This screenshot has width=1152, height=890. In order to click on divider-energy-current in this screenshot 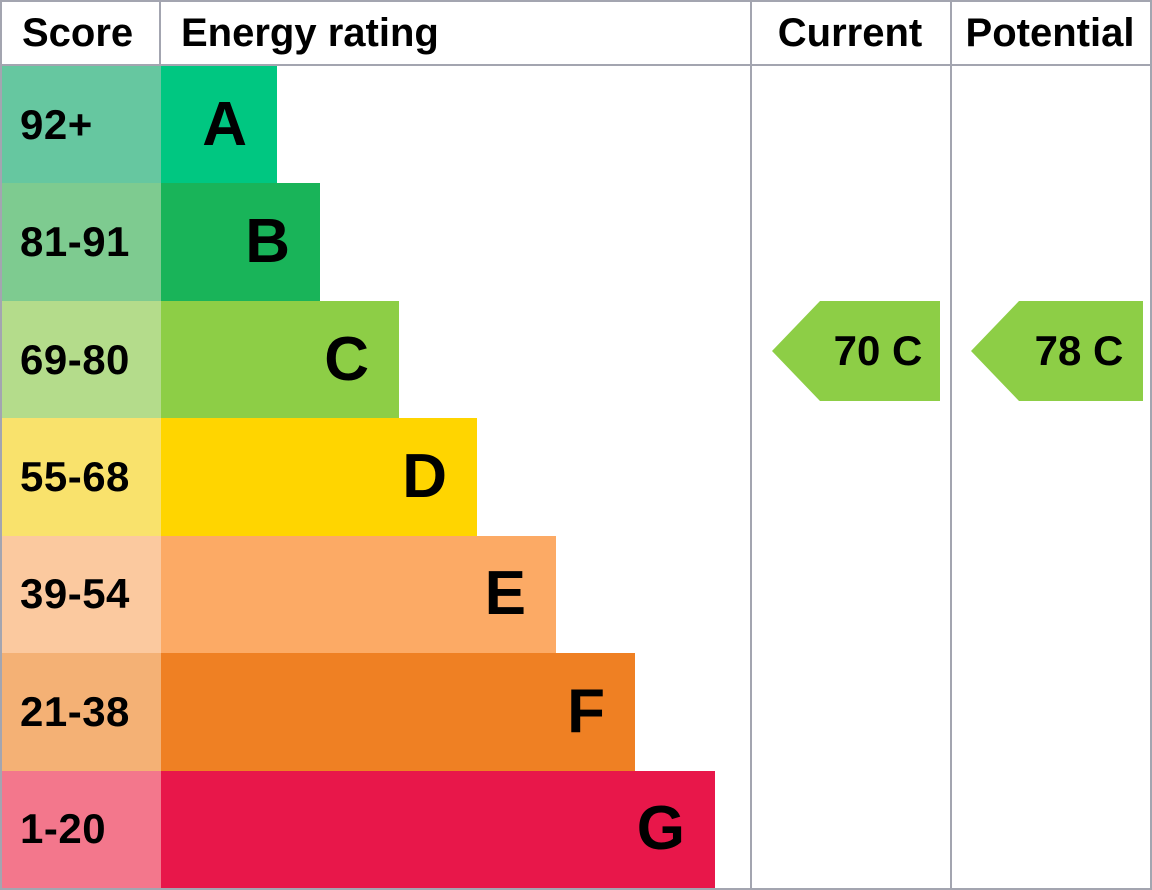, I will do `click(751, 445)`.